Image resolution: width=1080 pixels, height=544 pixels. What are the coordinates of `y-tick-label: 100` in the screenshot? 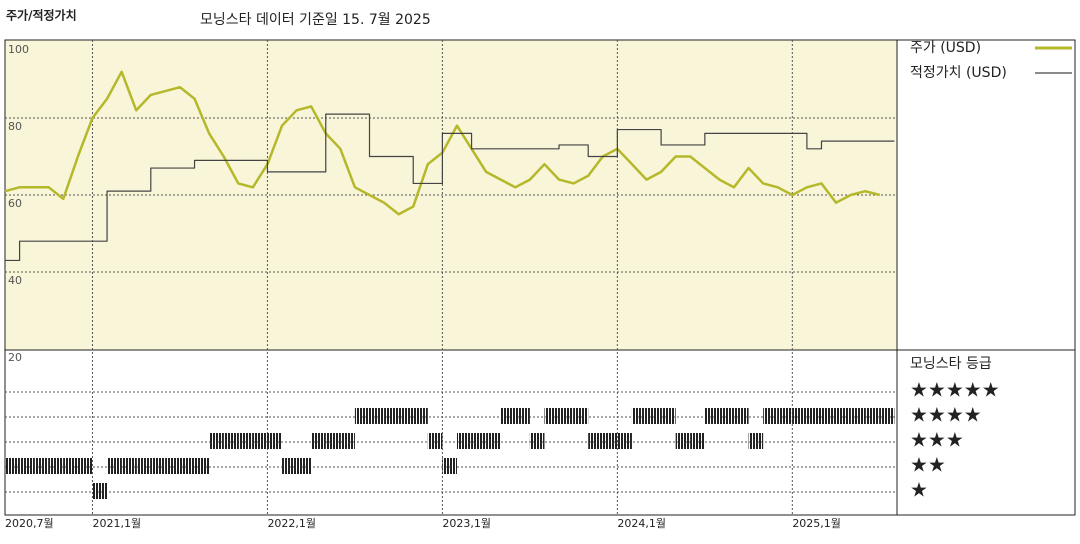 It's located at (18, 49).